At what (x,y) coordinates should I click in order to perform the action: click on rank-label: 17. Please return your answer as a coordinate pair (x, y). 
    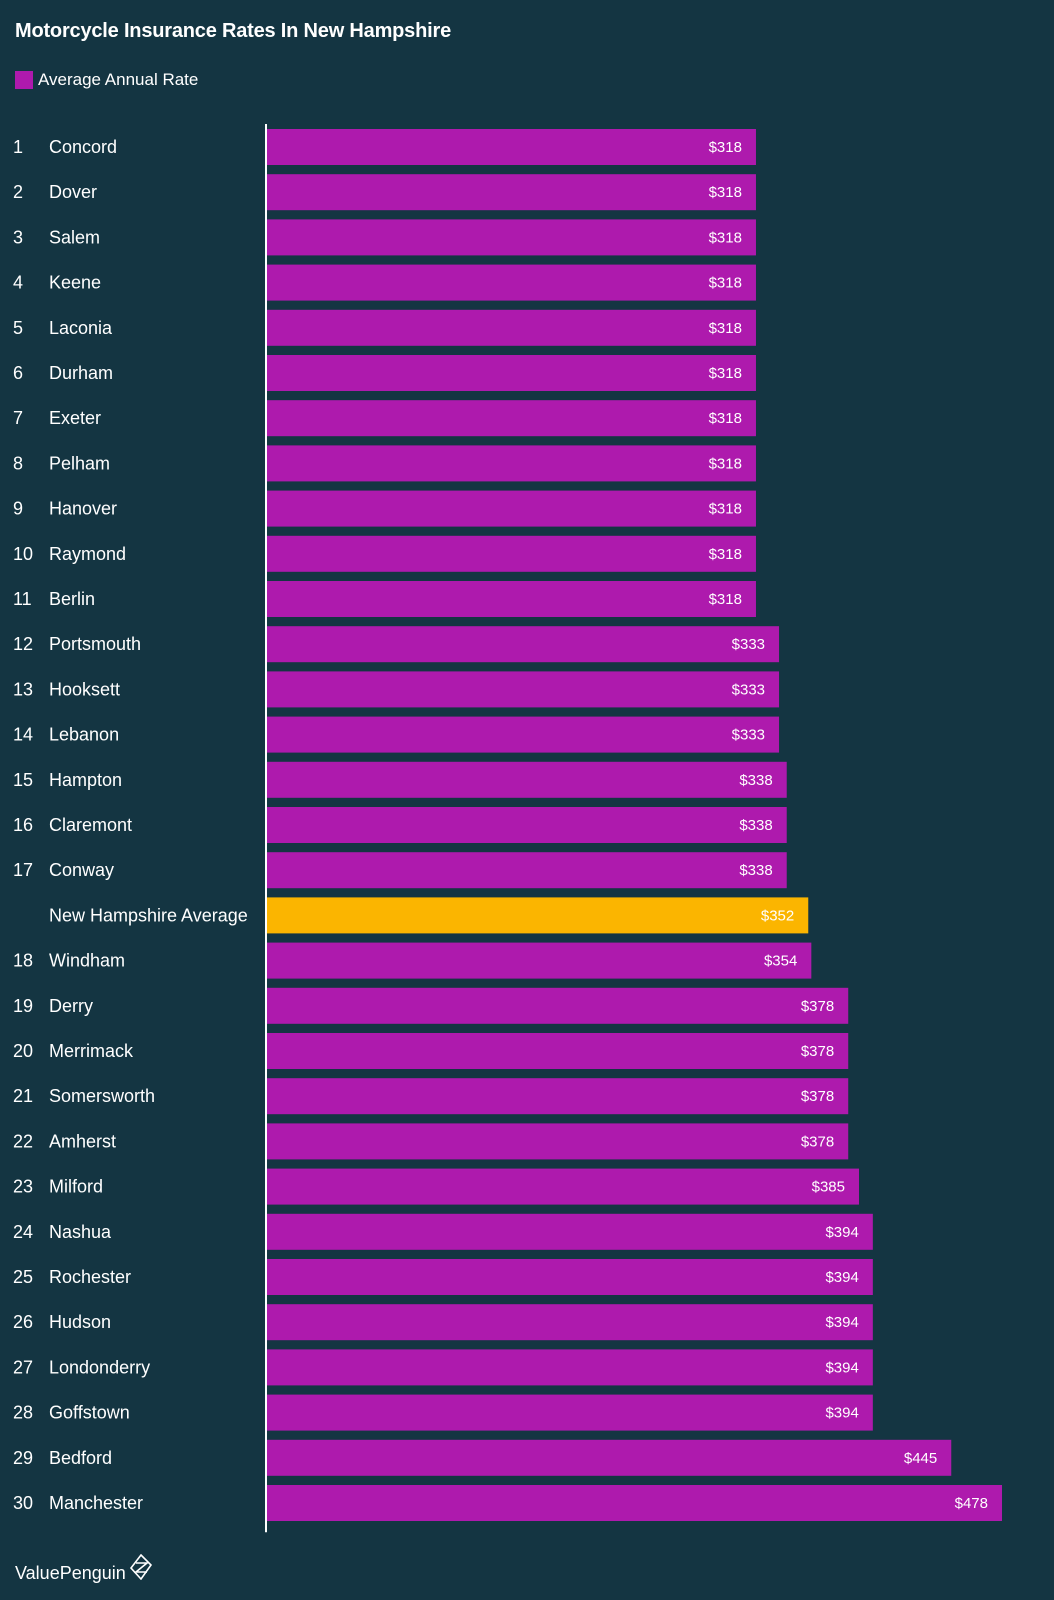
    Looking at the image, I should click on (23, 870).